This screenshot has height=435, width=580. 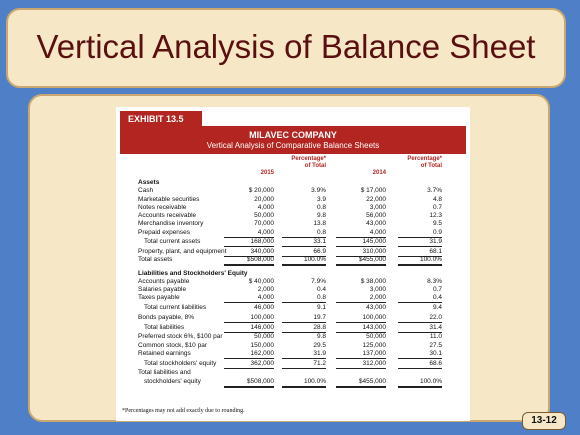 I want to click on amount-2014-cell: 312,000, so click(x=361, y=364).